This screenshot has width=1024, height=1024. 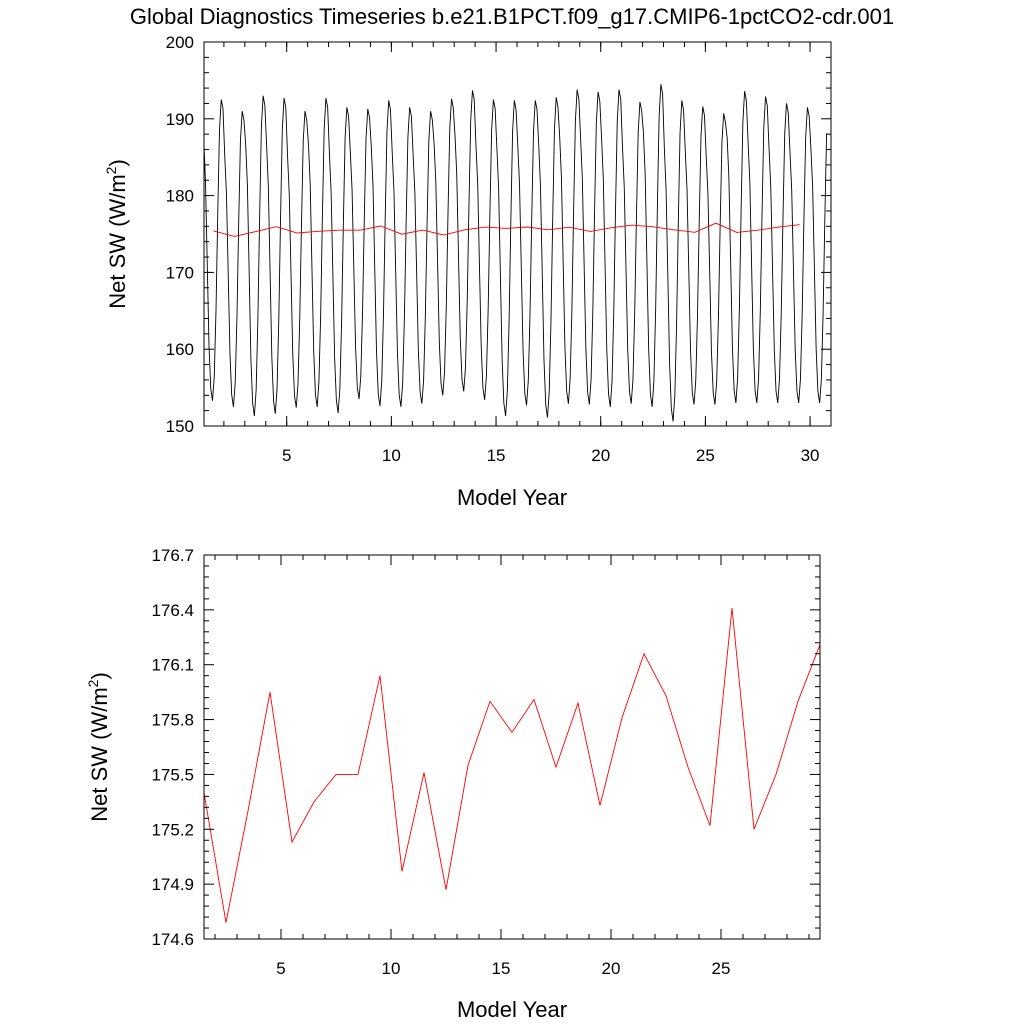 What do you see at coordinates (172, 774) in the screenshot?
I see `y-tick-label: 175.5` at bounding box center [172, 774].